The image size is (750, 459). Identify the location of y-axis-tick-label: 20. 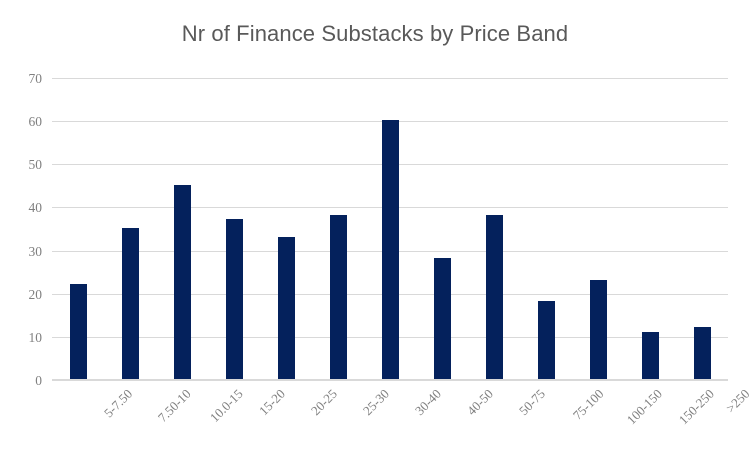
(35, 294).